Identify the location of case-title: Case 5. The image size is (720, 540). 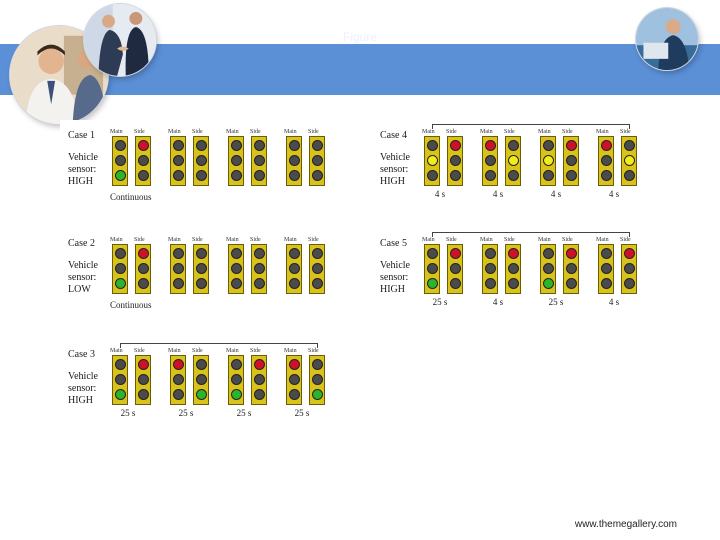
(393, 243).